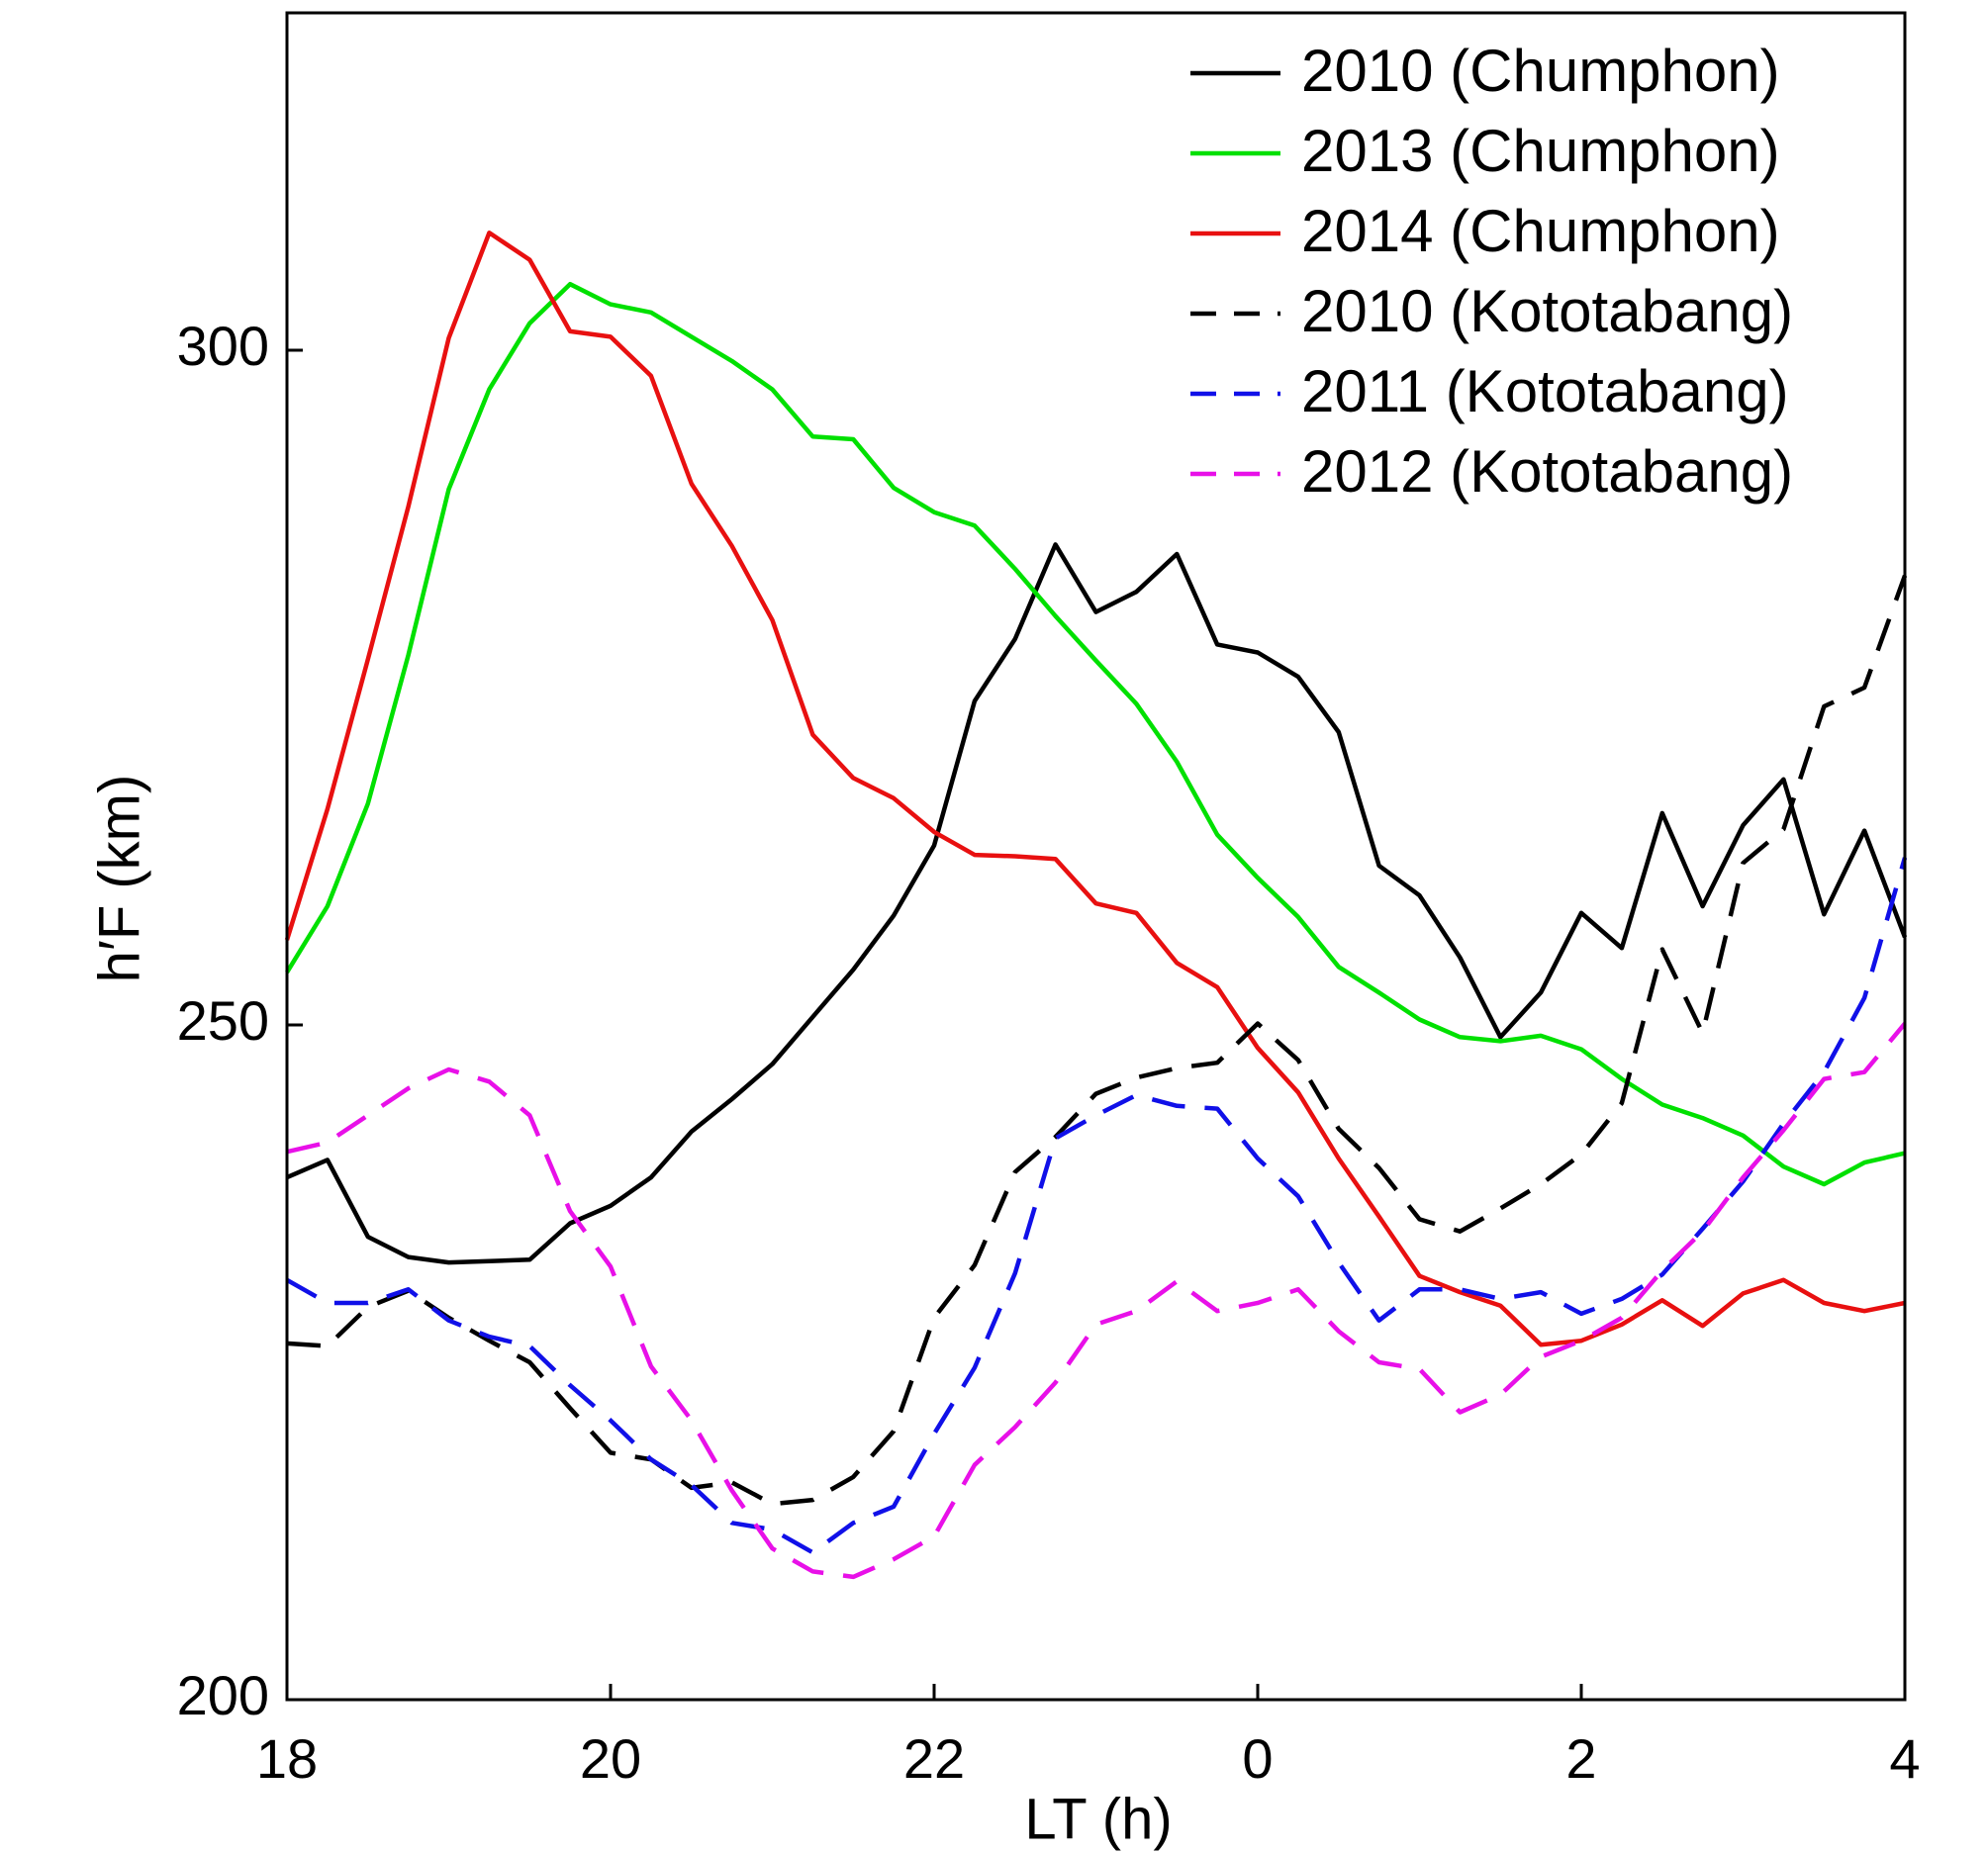 This screenshot has width=1988, height=1854. What do you see at coordinates (1545, 391) in the screenshot?
I see `legend-label: 2011 (Kototabang)` at bounding box center [1545, 391].